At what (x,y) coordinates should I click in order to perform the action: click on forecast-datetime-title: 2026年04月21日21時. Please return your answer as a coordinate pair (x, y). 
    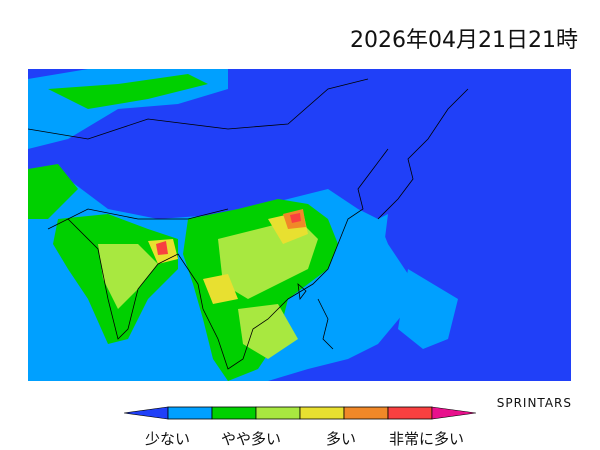
    Looking at the image, I should click on (464, 40).